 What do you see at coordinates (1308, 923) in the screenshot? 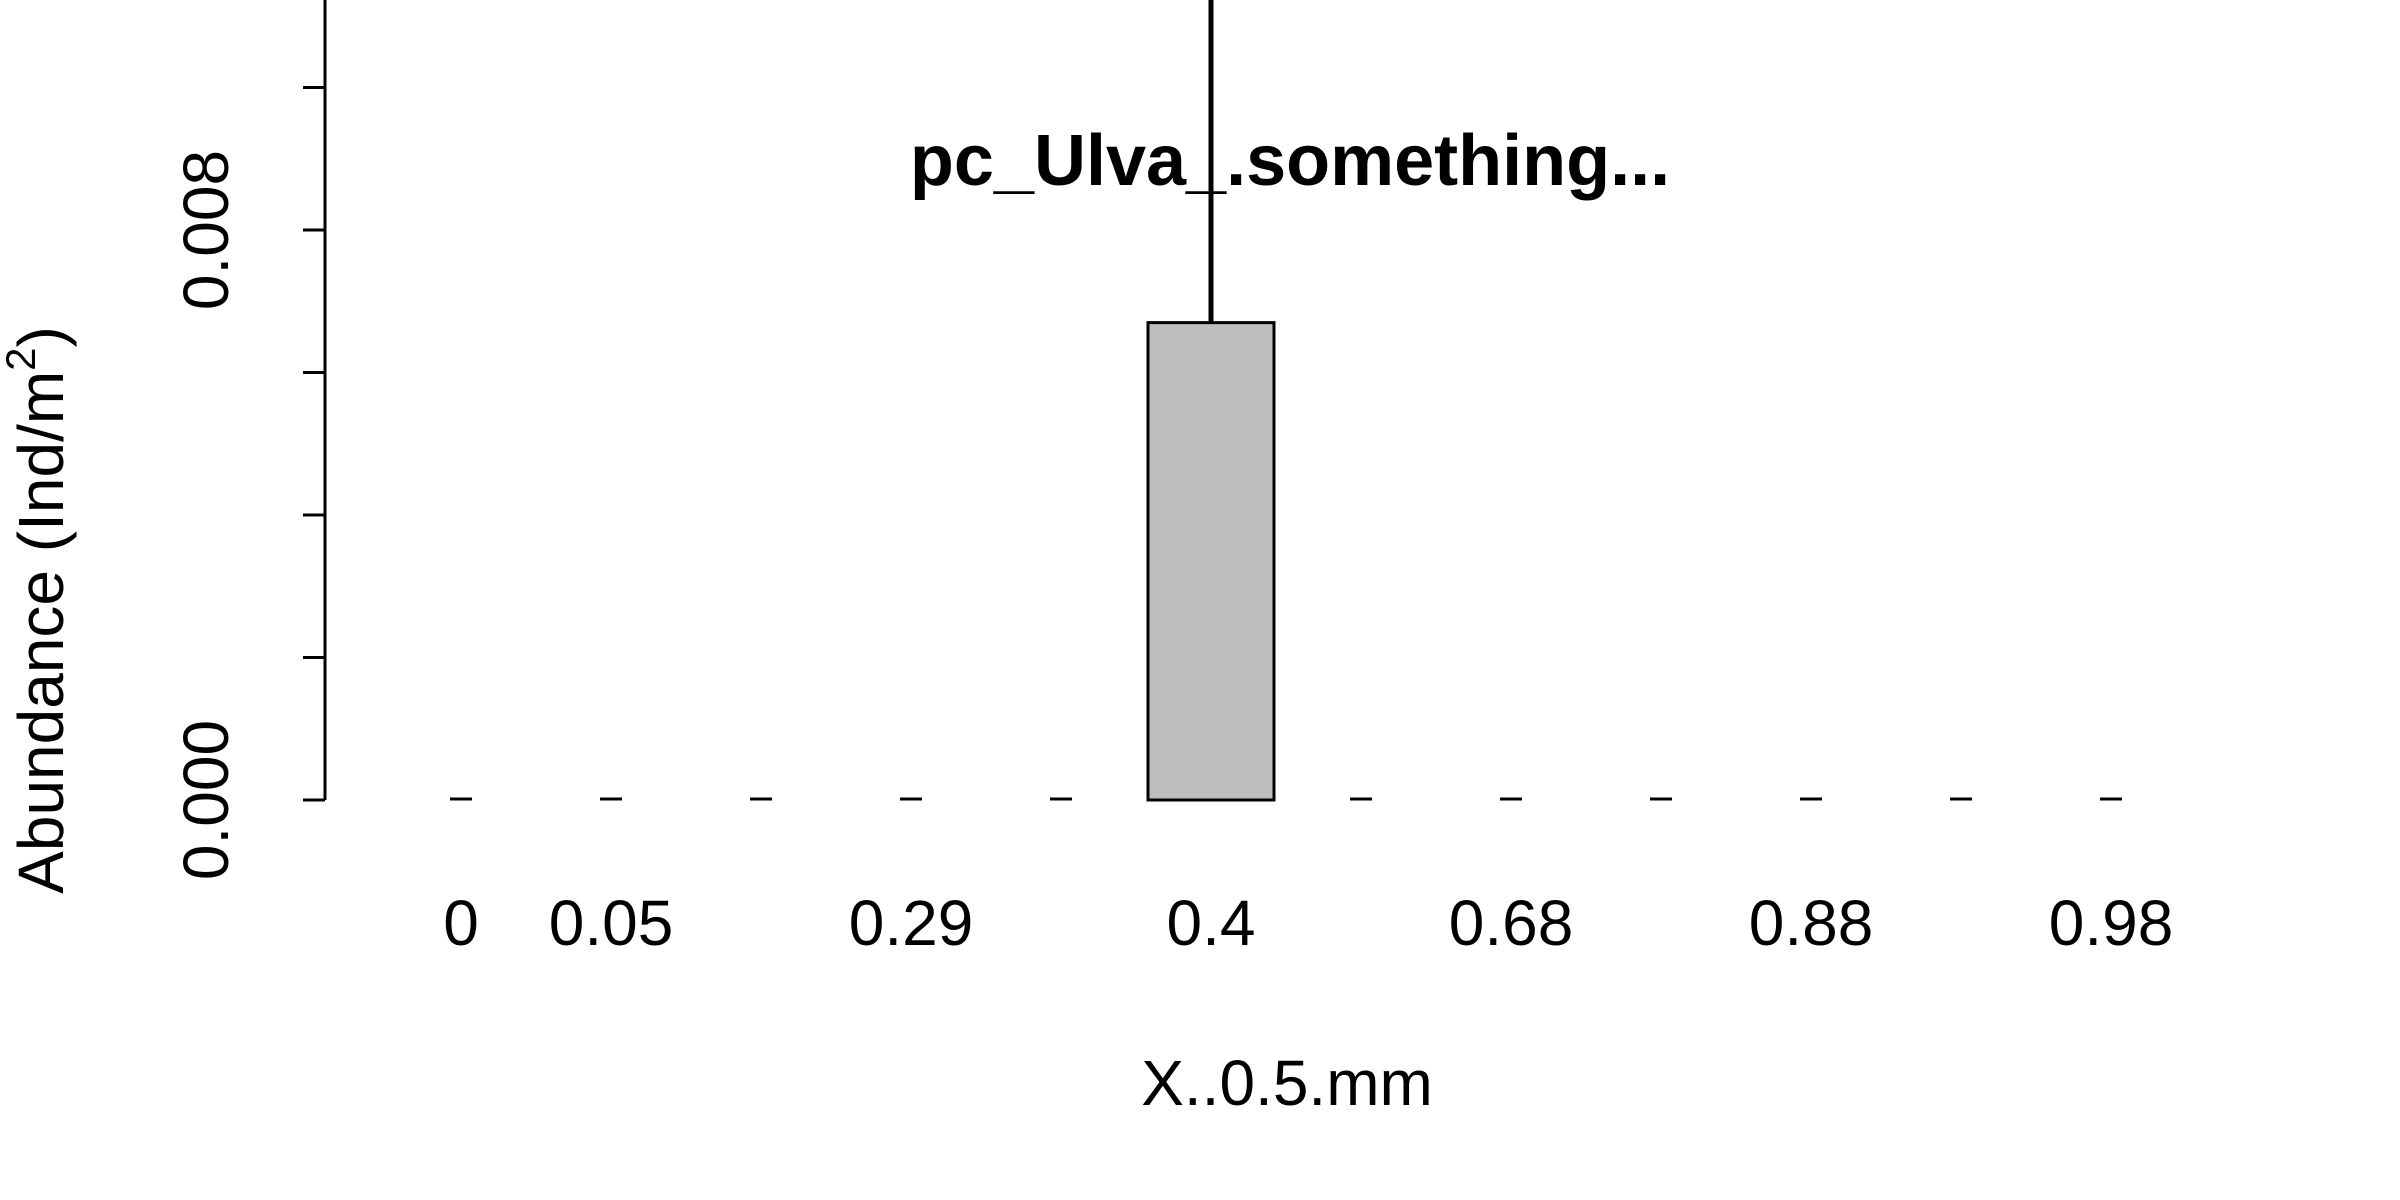
I see `x-tick-labels: 0 0.05 0.29 0.4 0.68 0.88 0.98` at bounding box center [1308, 923].